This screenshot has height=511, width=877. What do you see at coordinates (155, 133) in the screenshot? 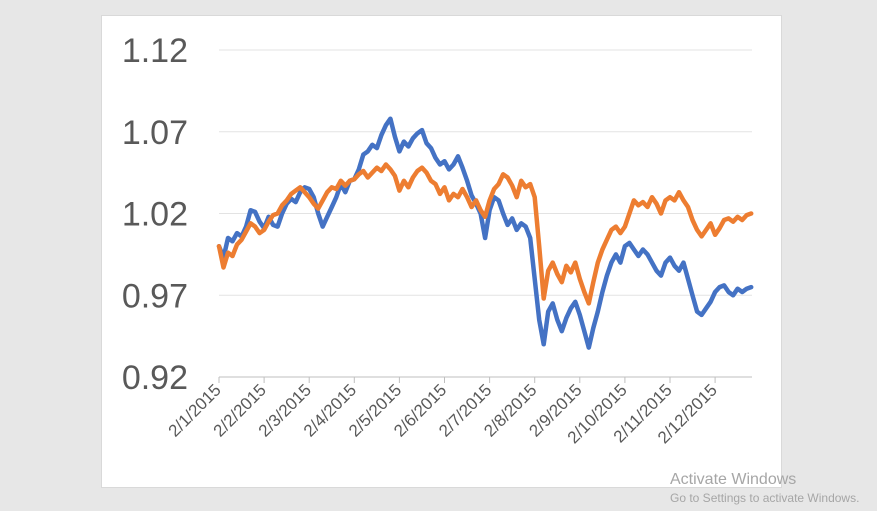
I see `y-tick-label: 1.07` at bounding box center [155, 133].